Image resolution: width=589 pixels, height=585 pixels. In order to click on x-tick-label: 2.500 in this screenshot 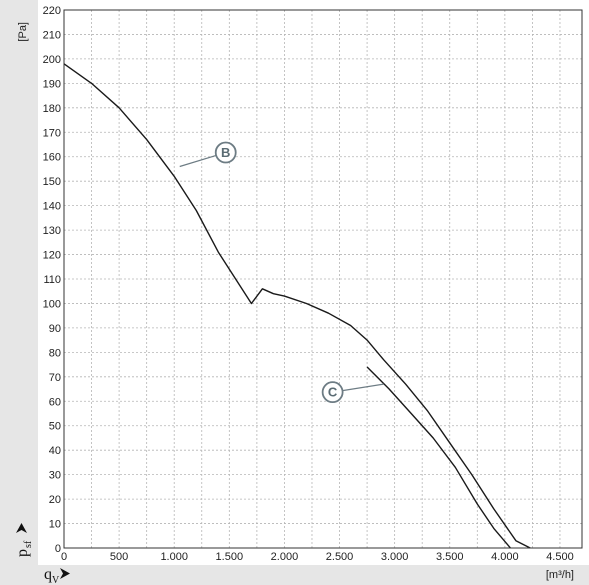, I will do `click(340, 557)`.